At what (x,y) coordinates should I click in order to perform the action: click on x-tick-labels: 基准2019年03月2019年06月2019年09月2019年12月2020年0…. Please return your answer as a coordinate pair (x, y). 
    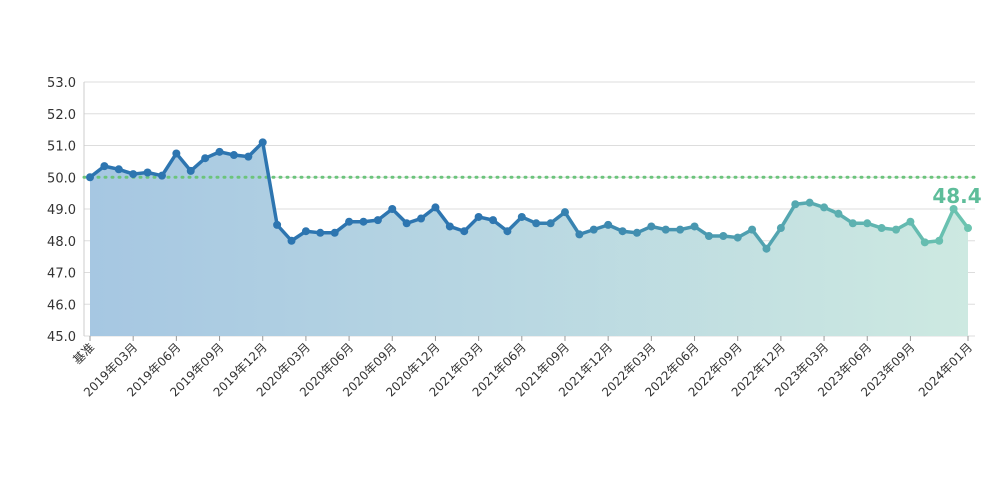
    Looking at the image, I should click on (522, 367).